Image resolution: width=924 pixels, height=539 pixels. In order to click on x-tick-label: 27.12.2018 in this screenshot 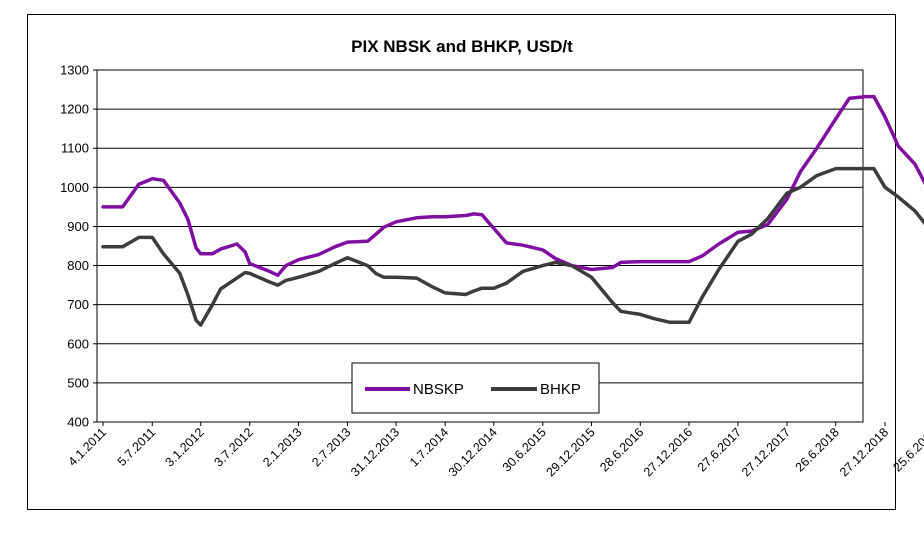, I will do `click(864, 452)`.